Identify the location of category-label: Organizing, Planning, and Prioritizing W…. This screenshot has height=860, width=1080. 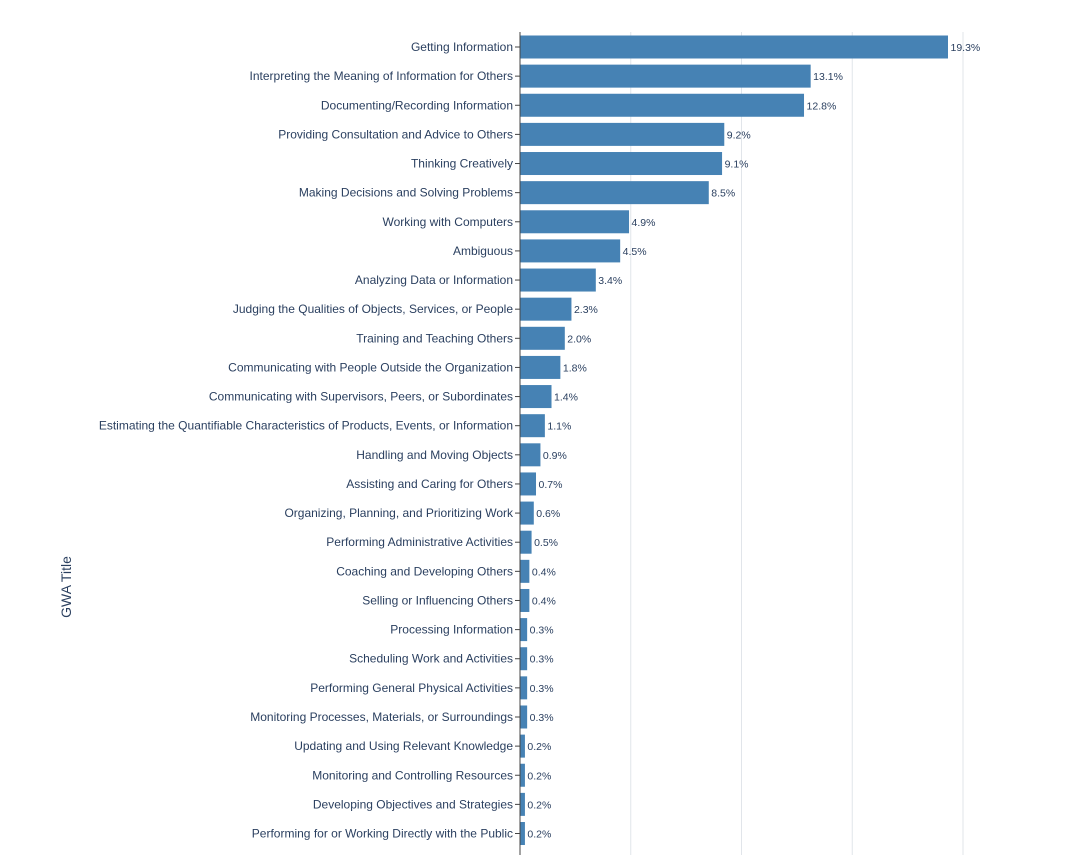
(399, 513).